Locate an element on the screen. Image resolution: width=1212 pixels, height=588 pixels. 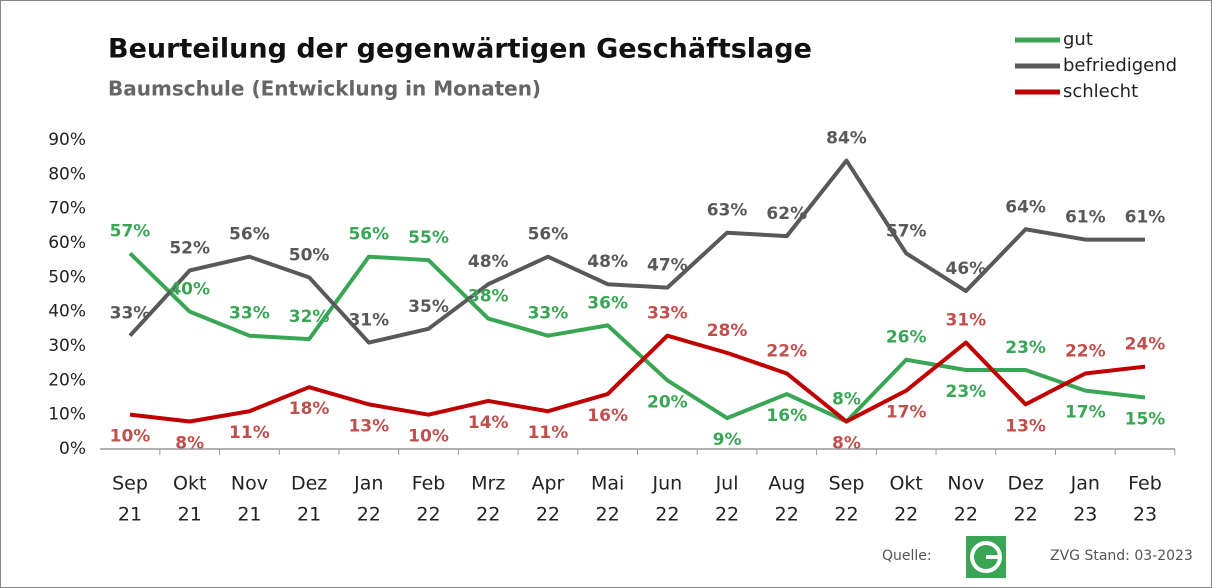
value-label: 46% is located at coordinates (966, 269).